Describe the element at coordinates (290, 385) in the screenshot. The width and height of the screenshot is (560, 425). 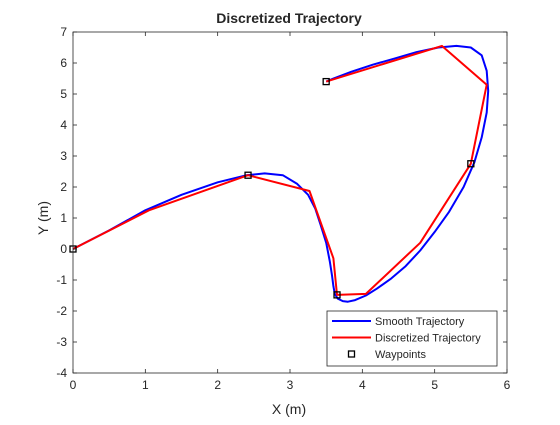
I see `x-tick-label: 3` at that location.